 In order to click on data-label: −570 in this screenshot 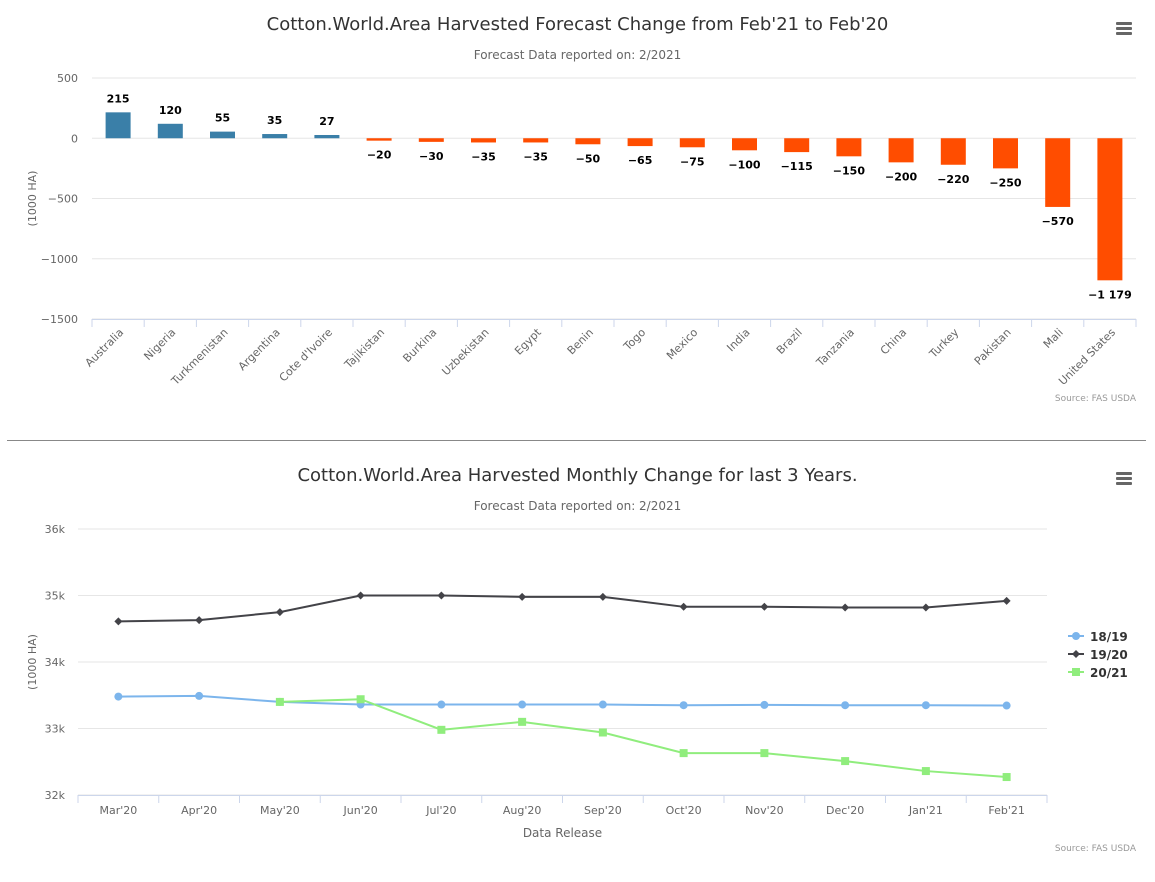, I will do `click(1058, 221)`.